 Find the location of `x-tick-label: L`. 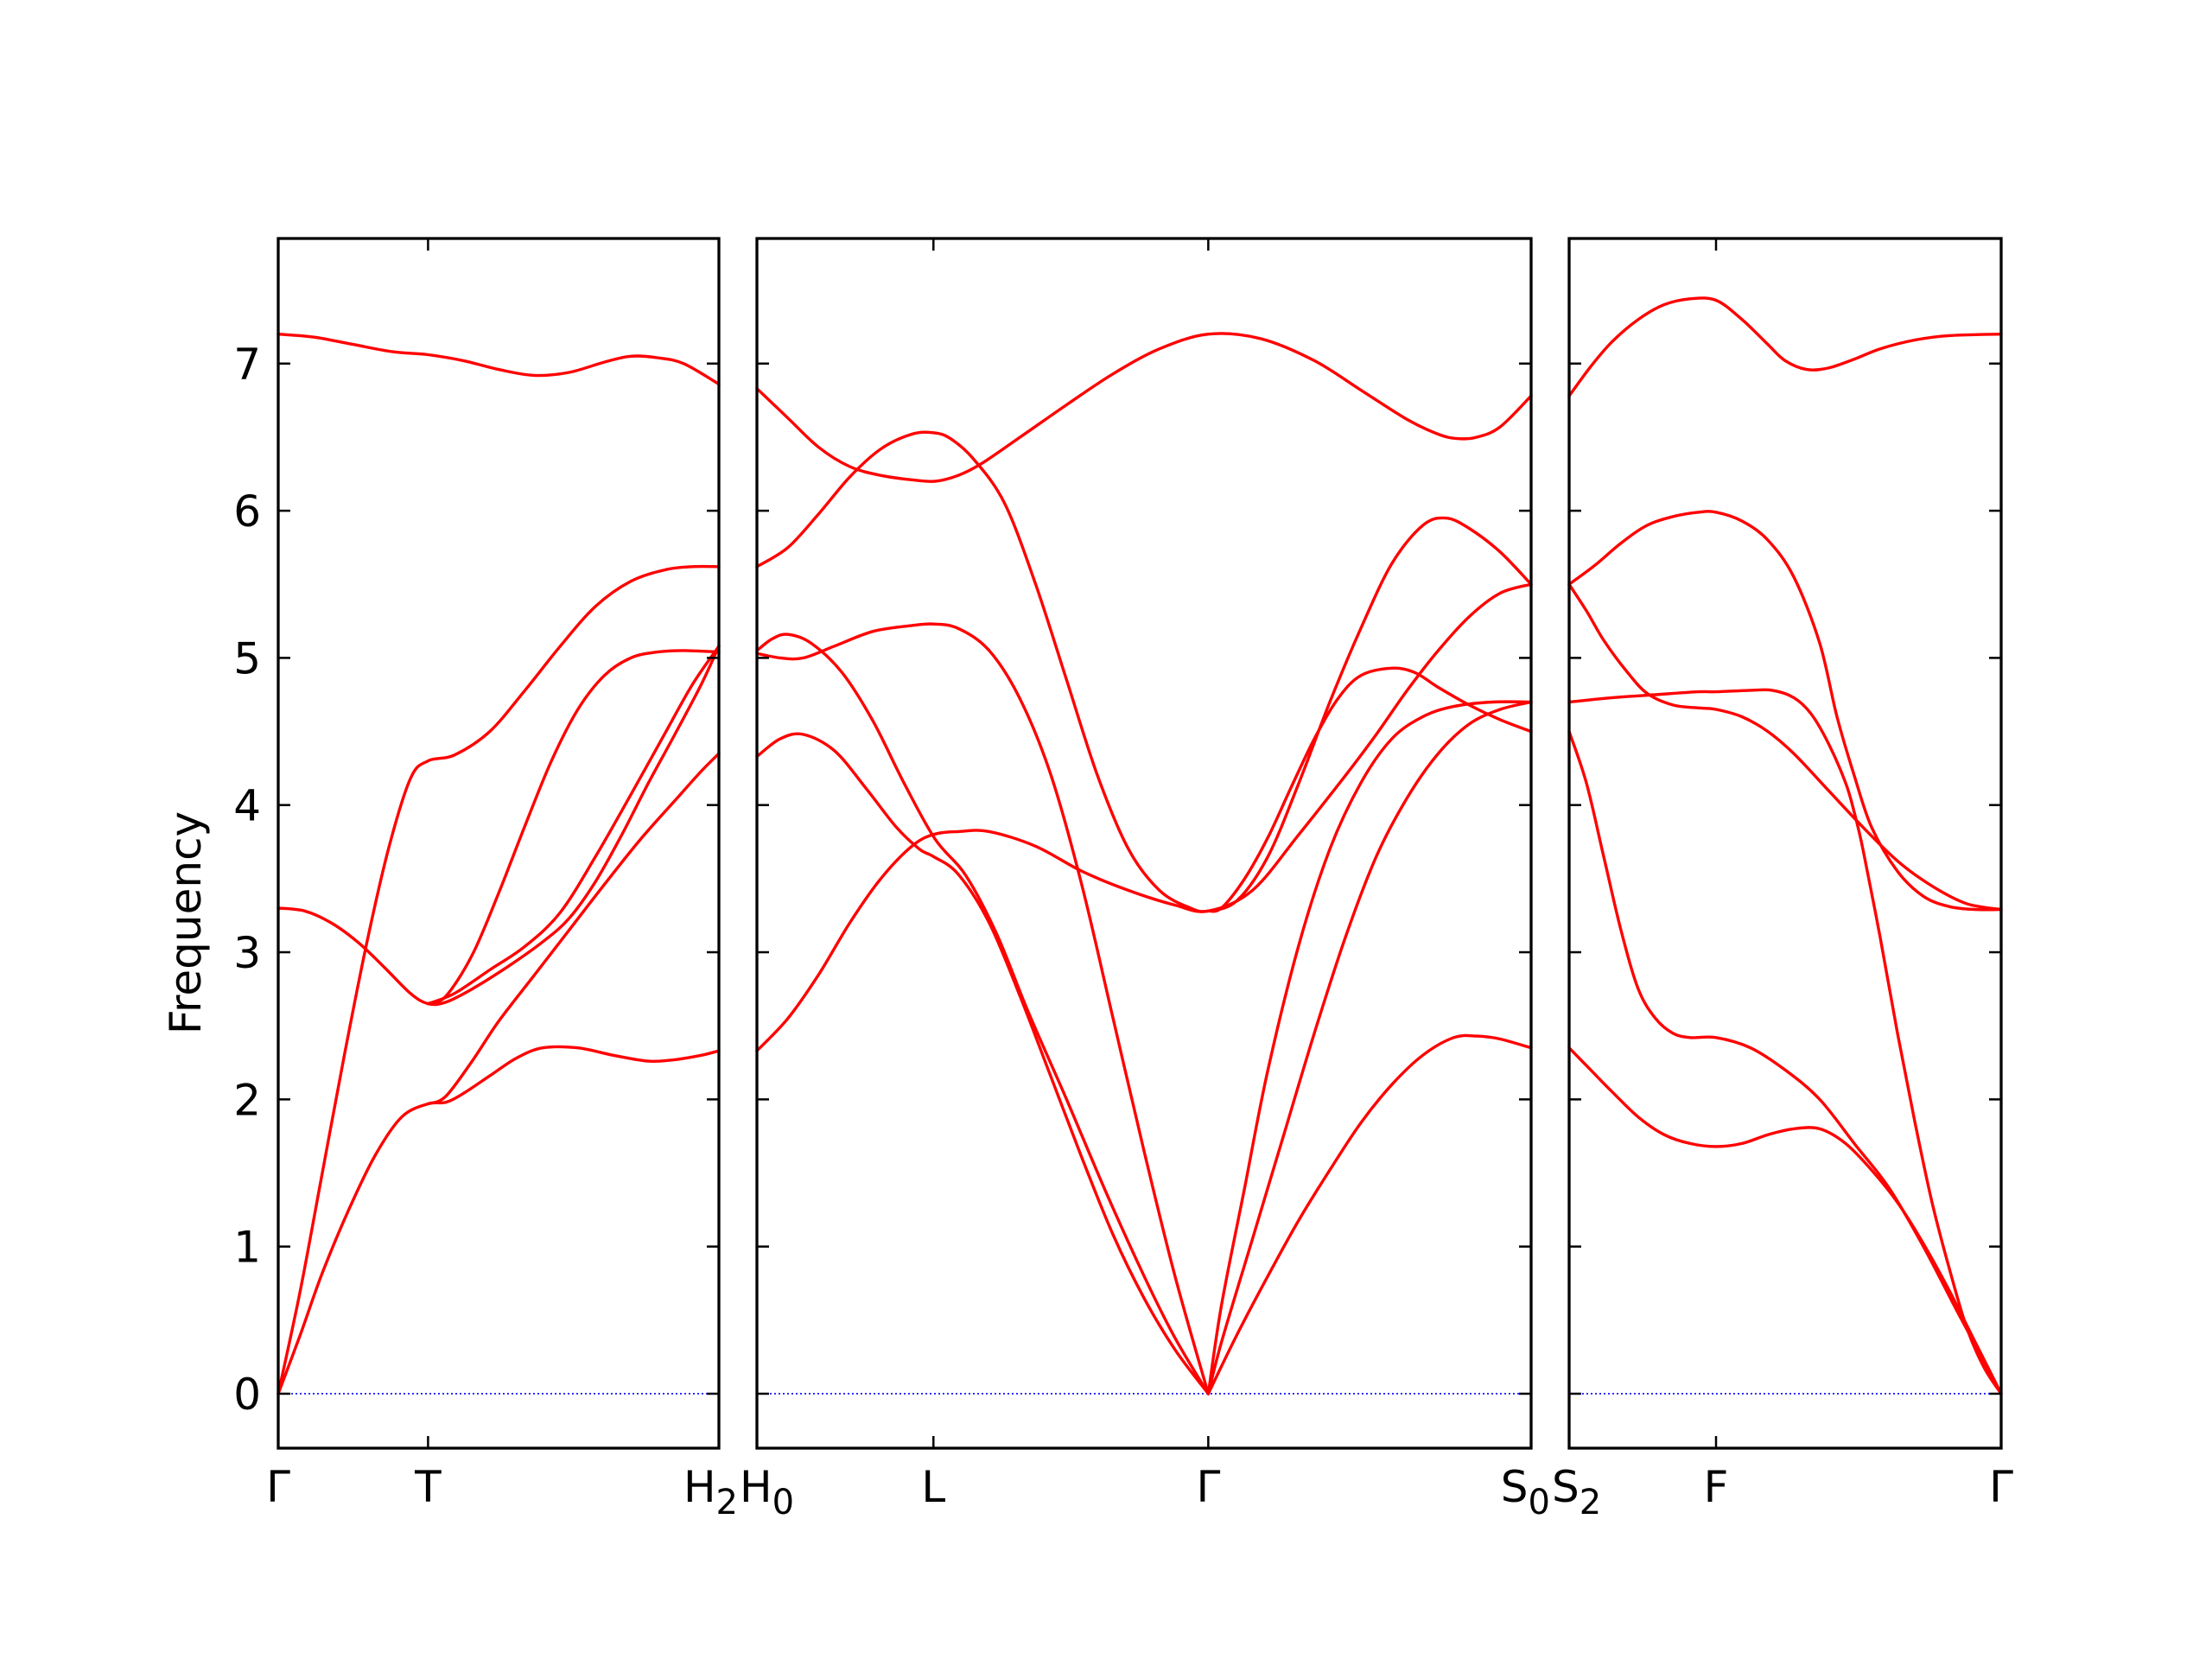

x-tick-label: L is located at coordinates (933, 1487).